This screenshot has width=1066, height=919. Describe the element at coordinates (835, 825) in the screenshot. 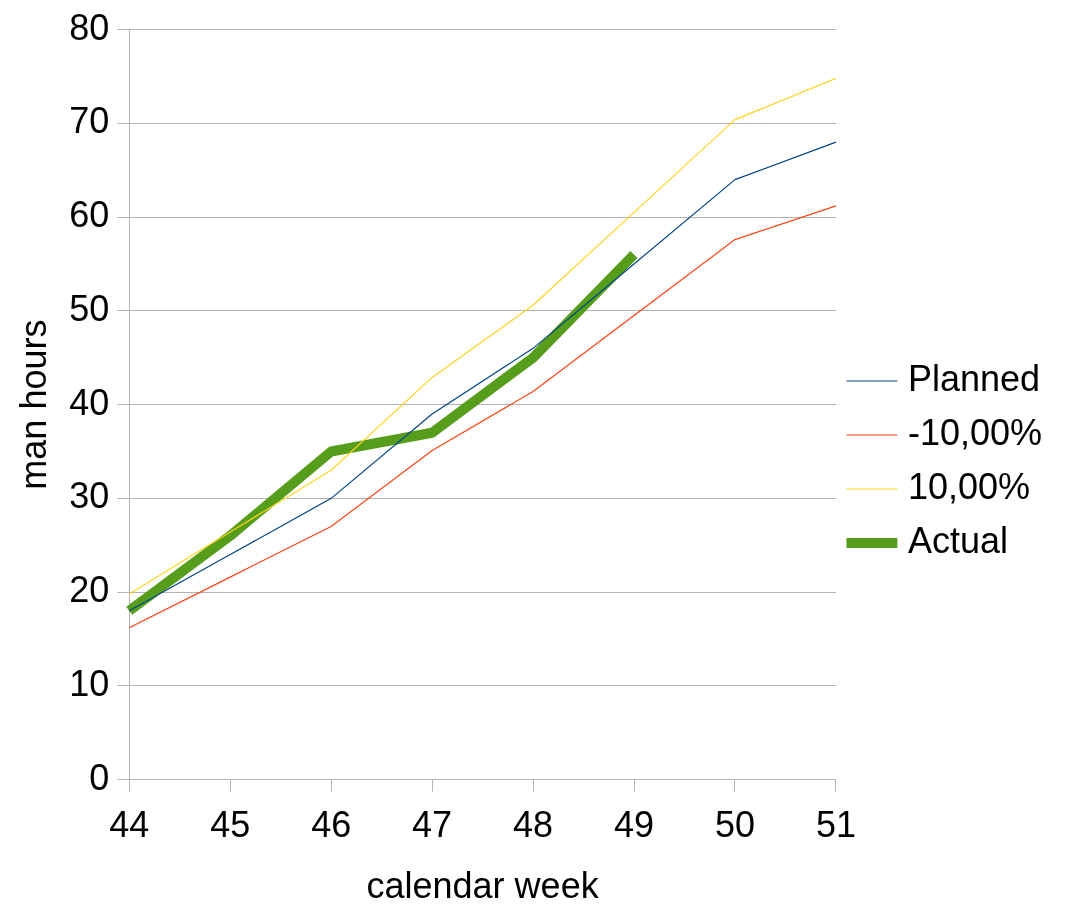

I see `x-tick-label: 51` at that location.